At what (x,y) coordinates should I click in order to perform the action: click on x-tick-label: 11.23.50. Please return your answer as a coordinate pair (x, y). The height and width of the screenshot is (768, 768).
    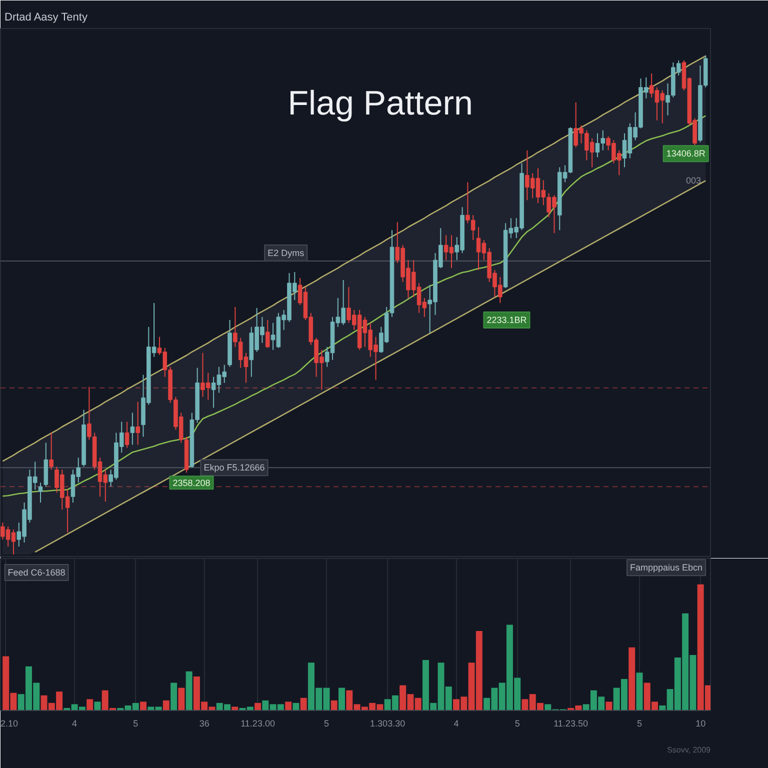
    Looking at the image, I should click on (571, 723).